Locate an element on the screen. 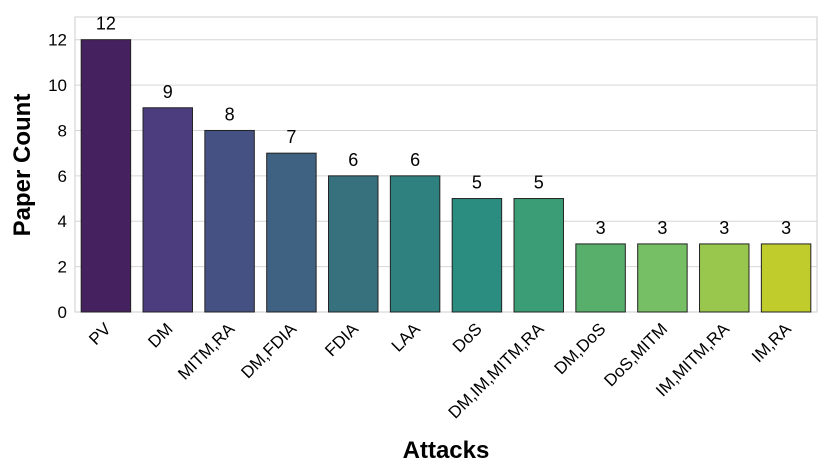 Image resolution: width=828 pixels, height=473 pixels. x-tick-label: LAA is located at coordinates (406, 337).